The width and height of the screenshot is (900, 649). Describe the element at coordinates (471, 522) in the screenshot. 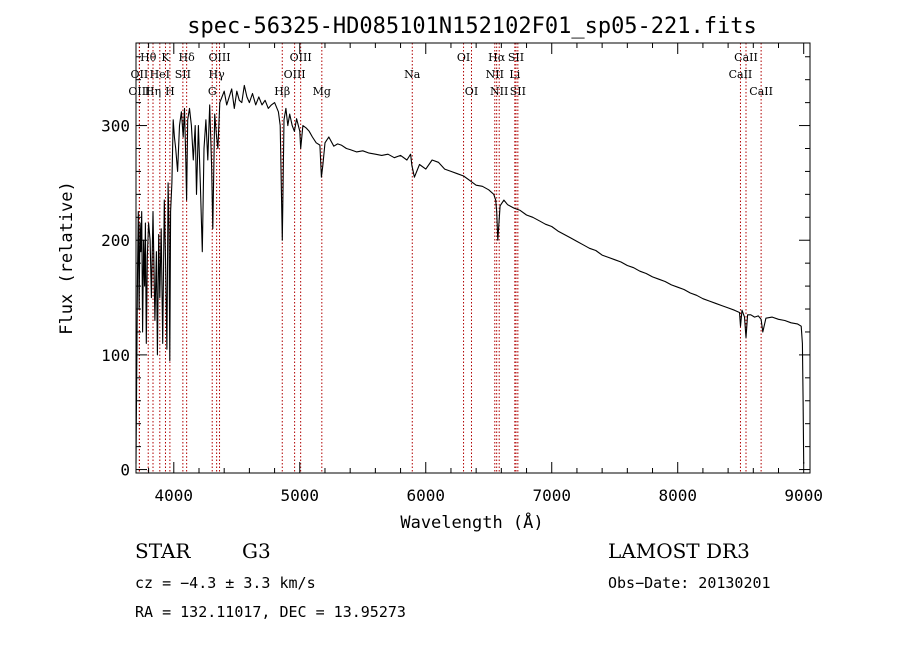

I see `x-axis-label: Wavelength (Å)` at that location.